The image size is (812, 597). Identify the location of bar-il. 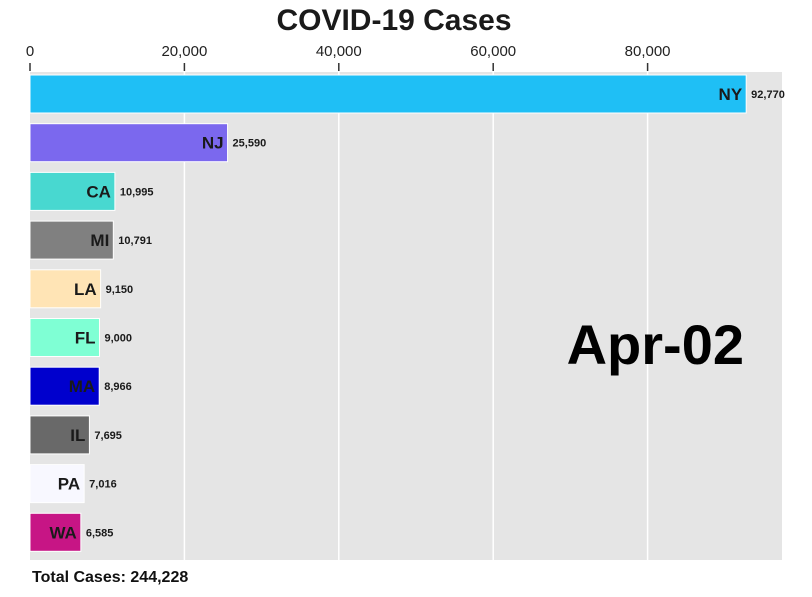
(59, 435).